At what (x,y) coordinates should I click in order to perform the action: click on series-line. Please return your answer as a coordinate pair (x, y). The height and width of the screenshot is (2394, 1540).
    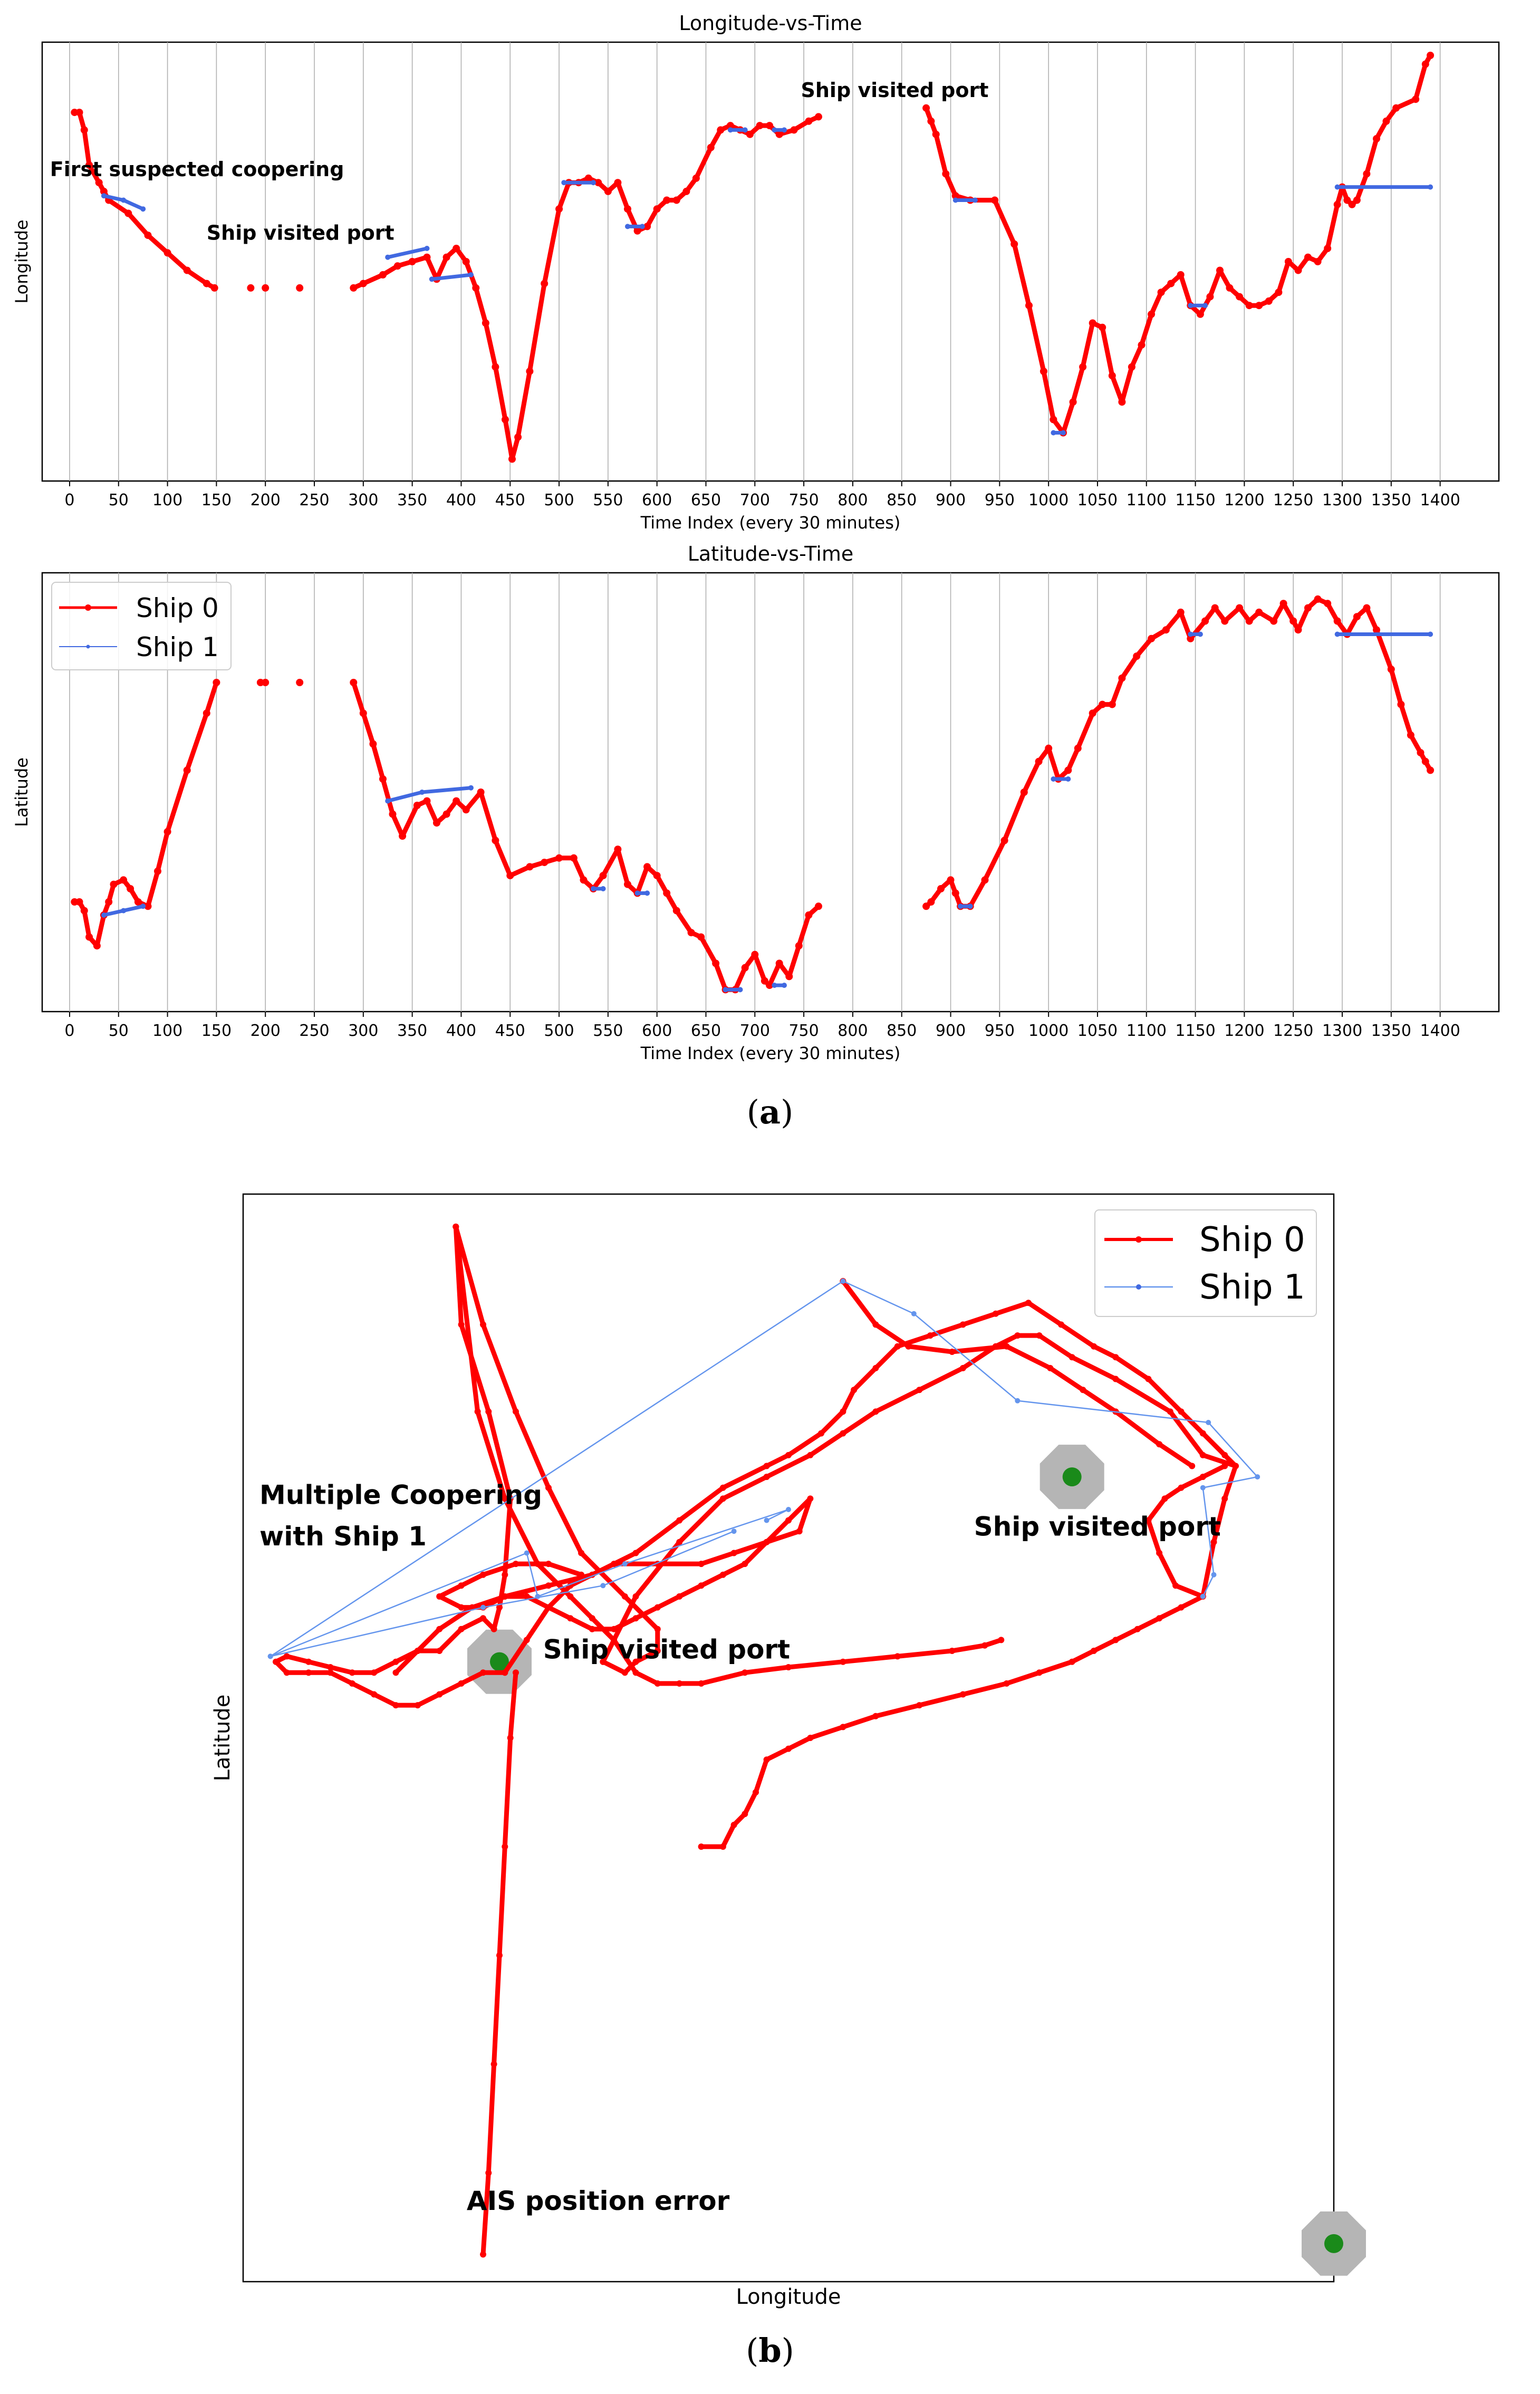
    Looking at the image, I should click on (728, 1455).